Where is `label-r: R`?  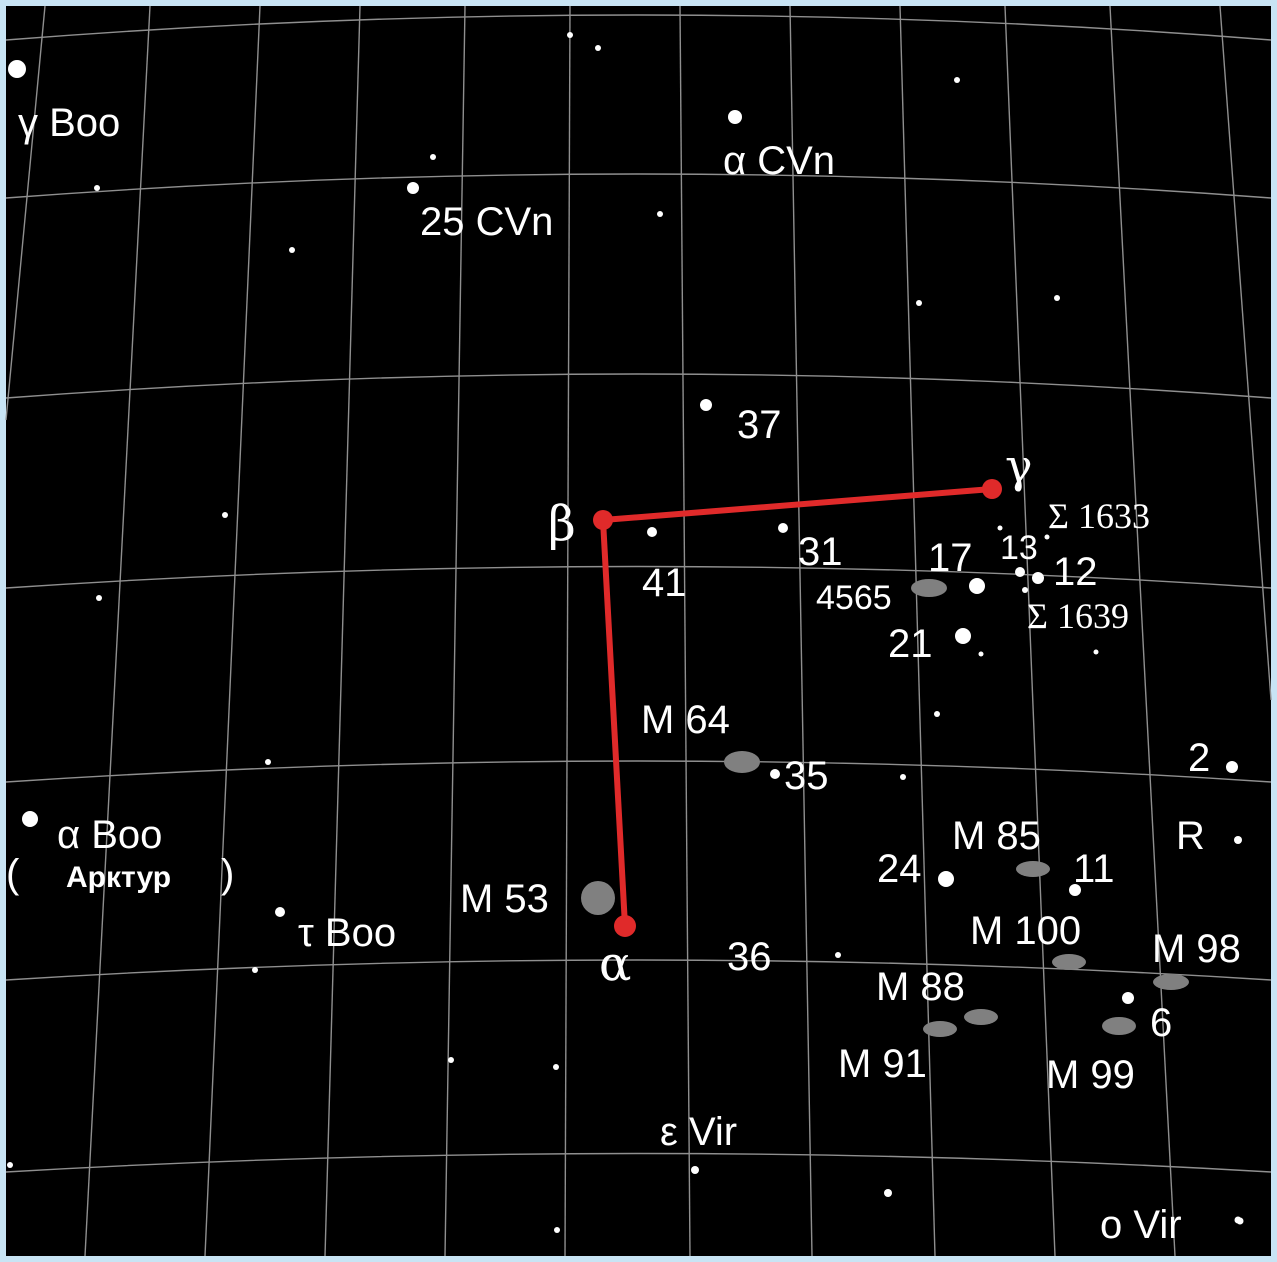
label-r: R is located at coordinates (1190, 836).